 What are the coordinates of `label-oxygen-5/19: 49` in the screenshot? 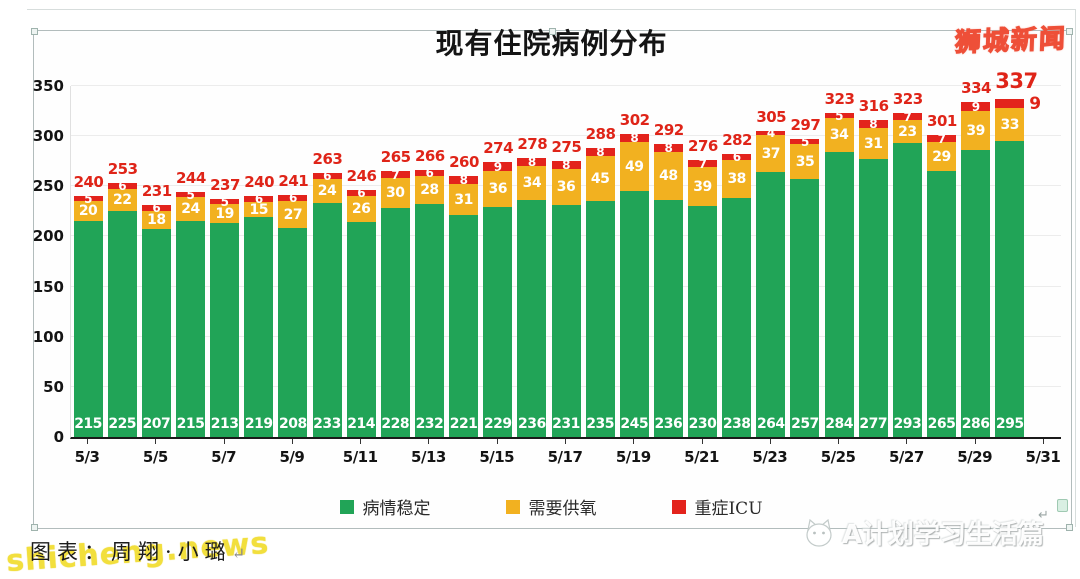 It's located at (634, 166).